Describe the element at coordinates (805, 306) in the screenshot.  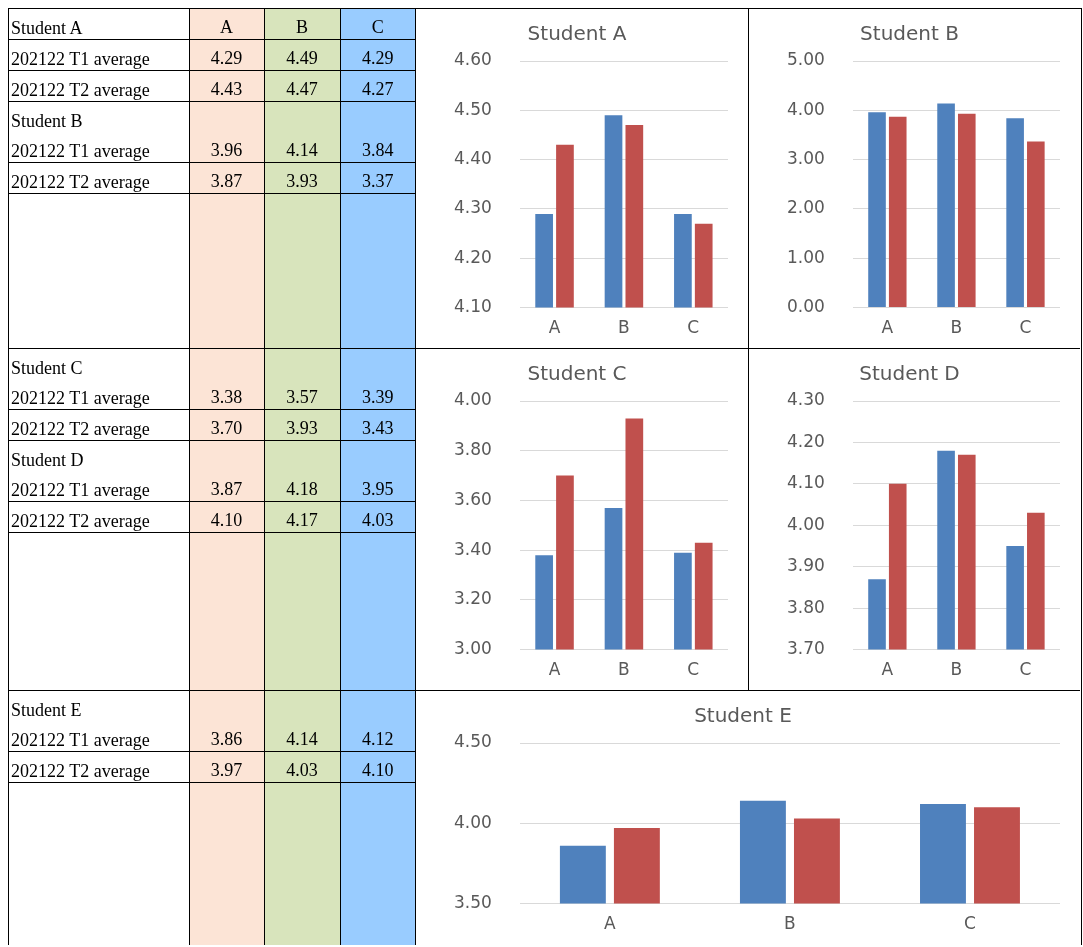
I see `y-tick-label: 0.00` at that location.